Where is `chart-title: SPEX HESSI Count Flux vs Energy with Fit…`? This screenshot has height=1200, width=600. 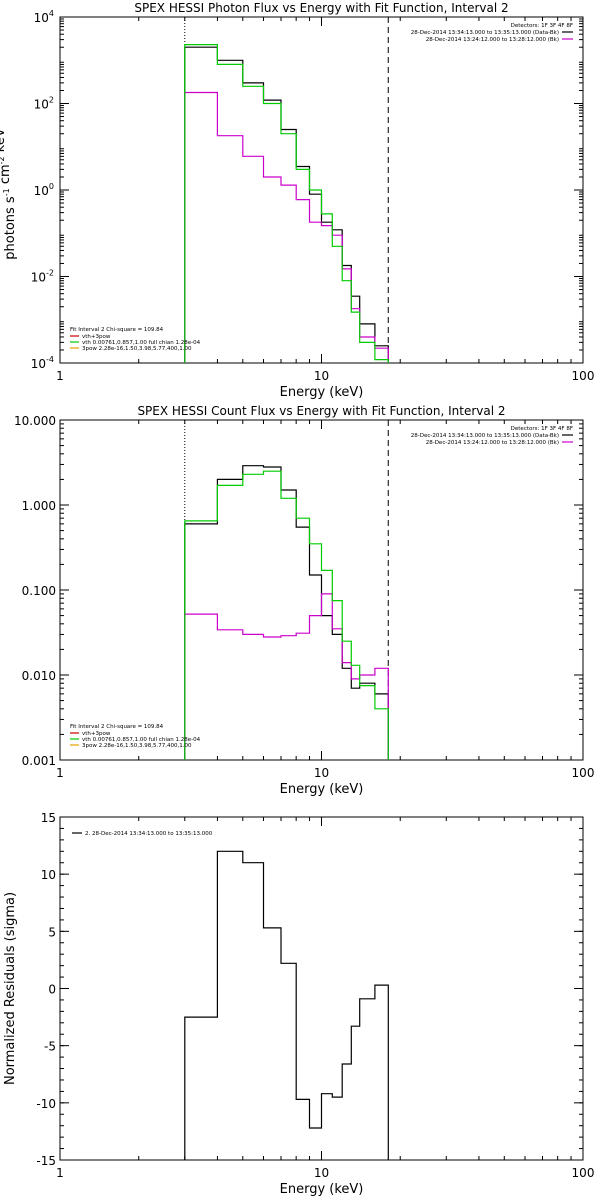
chart-title: SPEX HESSI Count Flux vs Energy with Fit… is located at coordinates (321, 411).